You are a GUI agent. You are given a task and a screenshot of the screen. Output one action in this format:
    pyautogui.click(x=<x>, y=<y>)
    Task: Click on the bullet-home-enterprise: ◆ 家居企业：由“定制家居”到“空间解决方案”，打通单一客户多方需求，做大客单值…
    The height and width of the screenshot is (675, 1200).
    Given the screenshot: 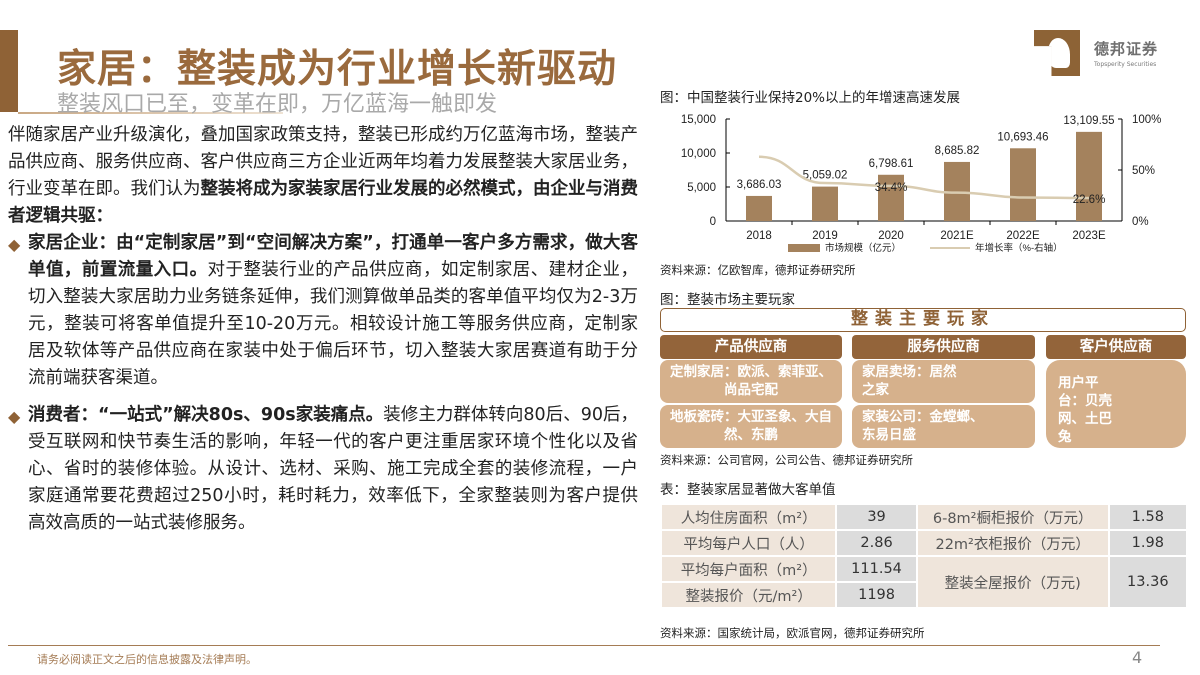 What is the action you would take?
    pyautogui.click(x=323, y=311)
    